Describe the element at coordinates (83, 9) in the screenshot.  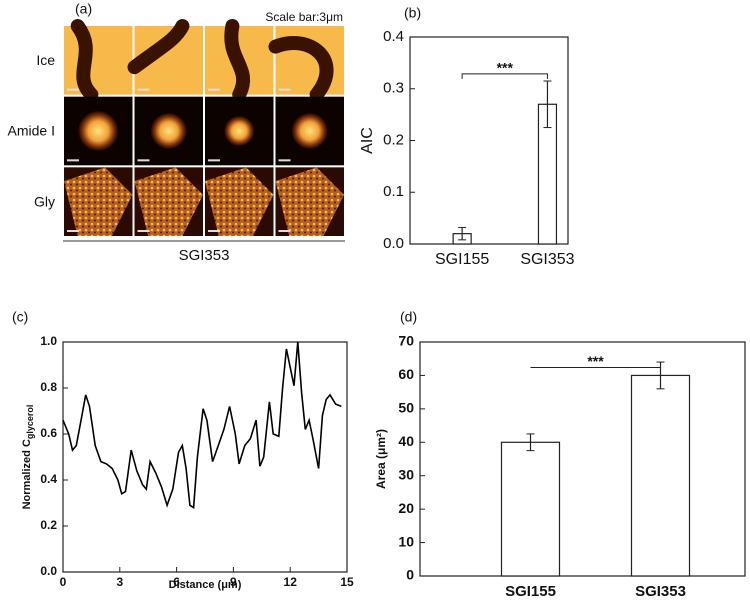
I see `panel-label: (a)` at that location.